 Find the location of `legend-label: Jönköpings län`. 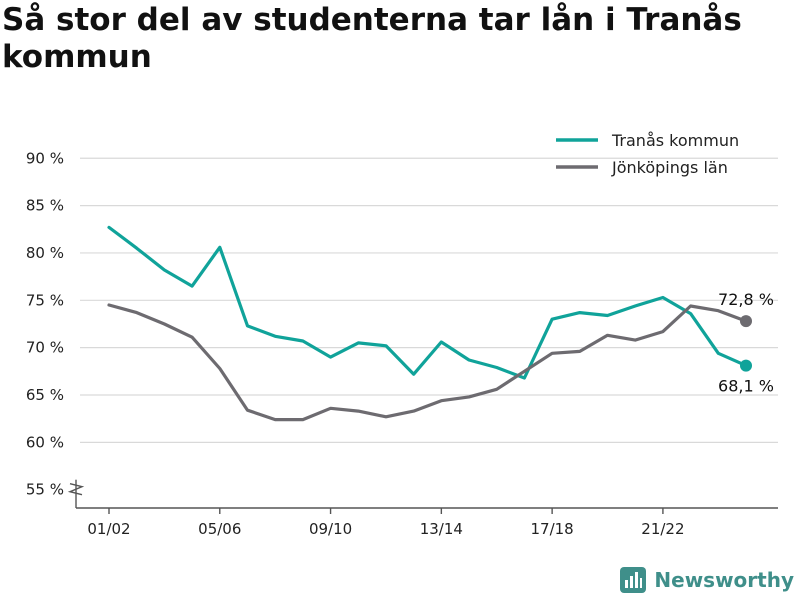

legend-label: Jönköpings län is located at coordinates (669, 167).